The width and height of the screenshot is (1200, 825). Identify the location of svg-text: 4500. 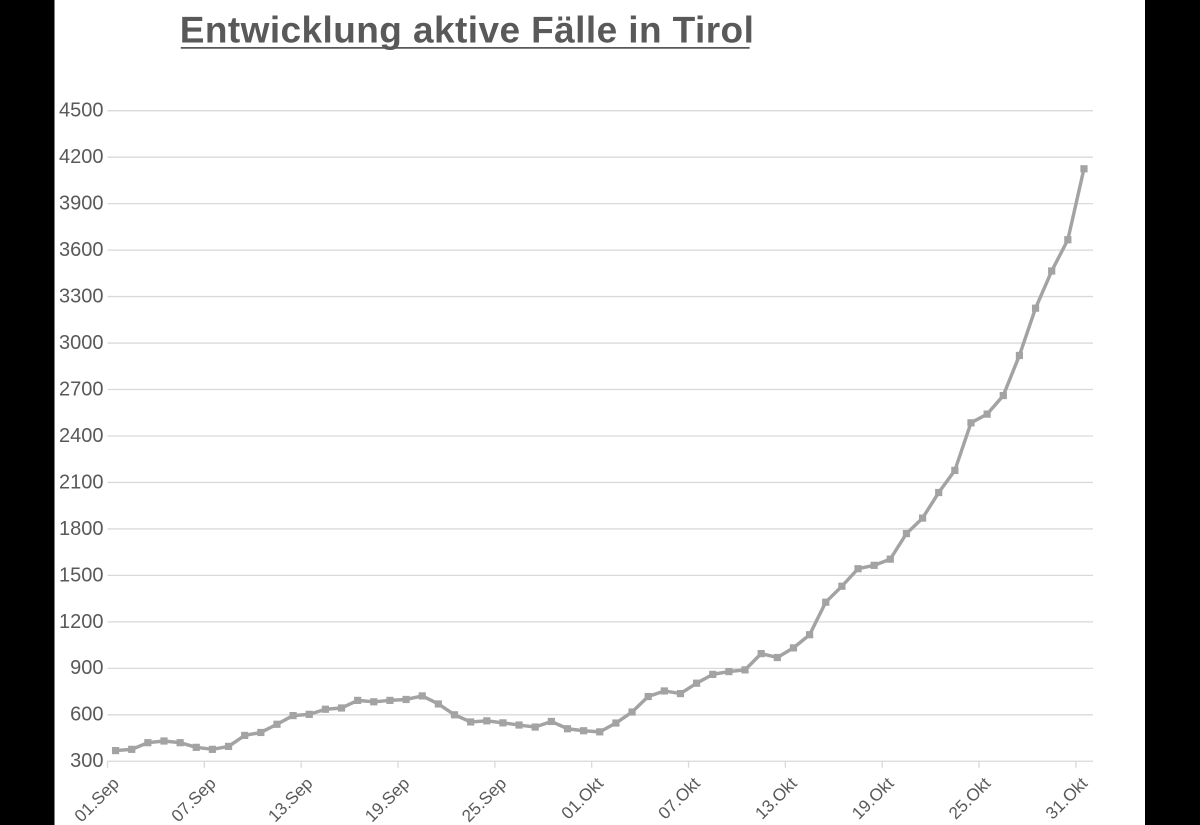
(81, 111).